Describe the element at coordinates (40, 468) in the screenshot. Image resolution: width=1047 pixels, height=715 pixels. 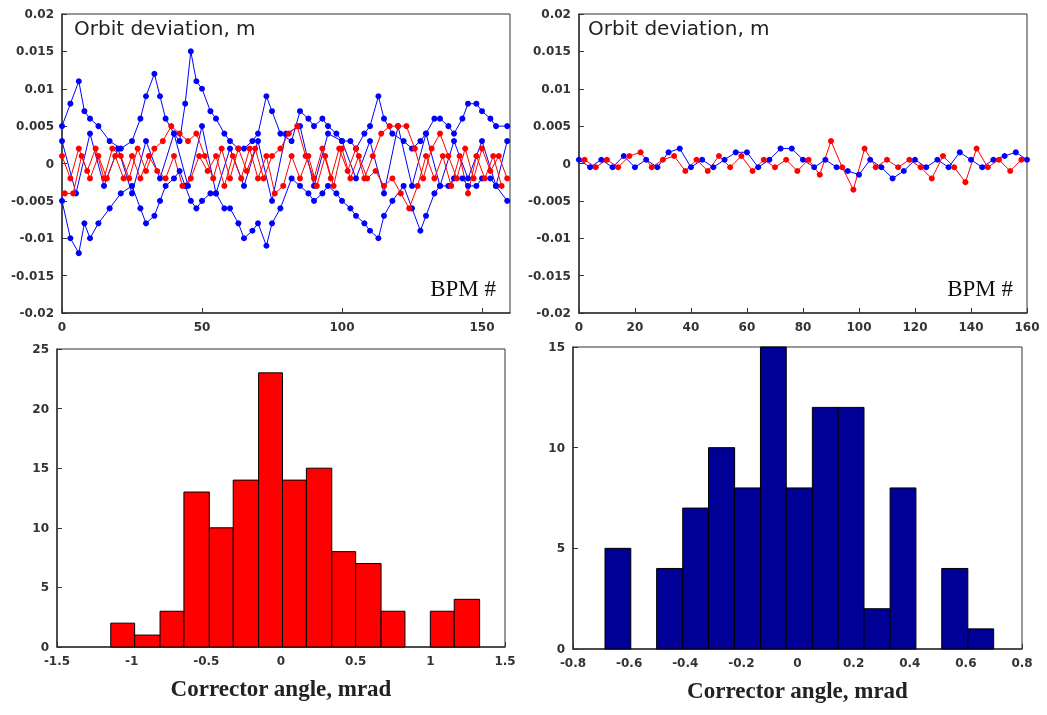
I see `y-tick-label: 15` at that location.